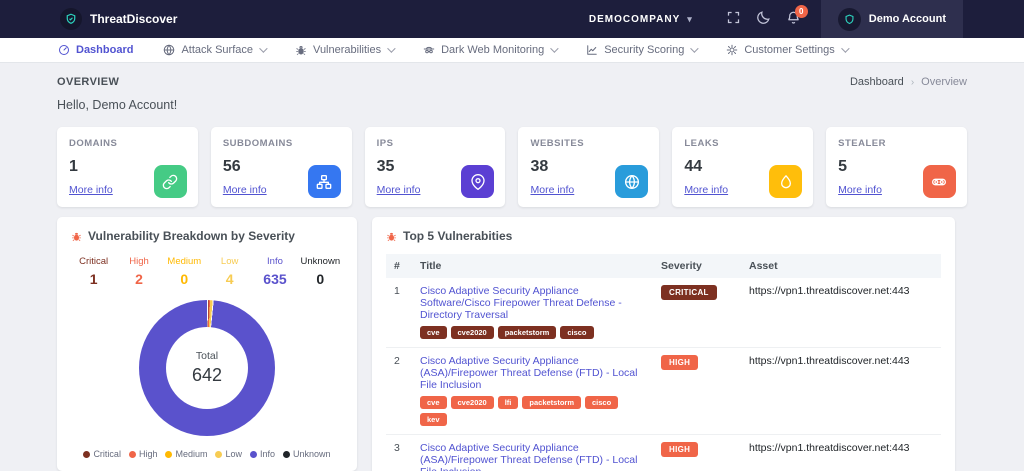 Image resolution: width=1024 pixels, height=471 pixels. Describe the element at coordinates (433, 419) in the screenshot. I see `tag-badge: kev` at that location.